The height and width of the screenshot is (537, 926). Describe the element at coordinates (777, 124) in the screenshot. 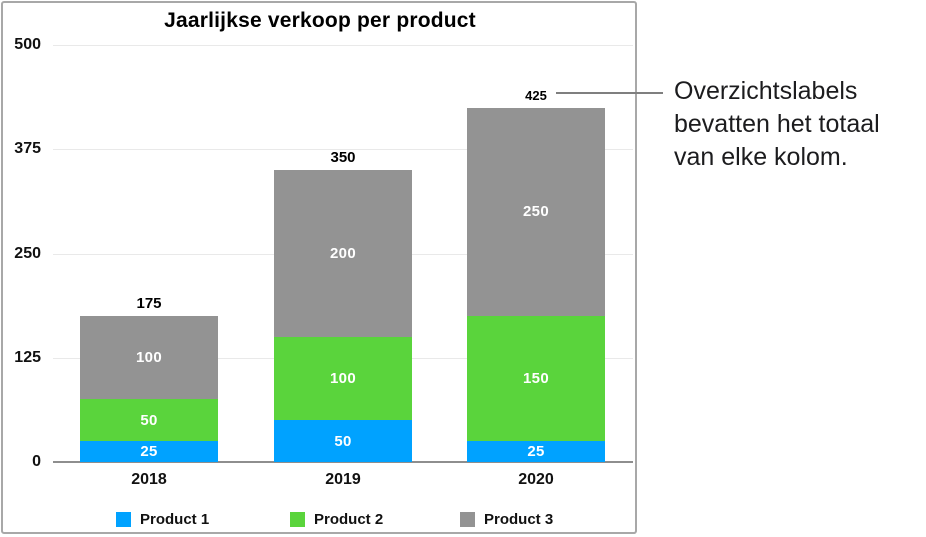

I see `annotation-line-2: bevatten het totaal` at that location.